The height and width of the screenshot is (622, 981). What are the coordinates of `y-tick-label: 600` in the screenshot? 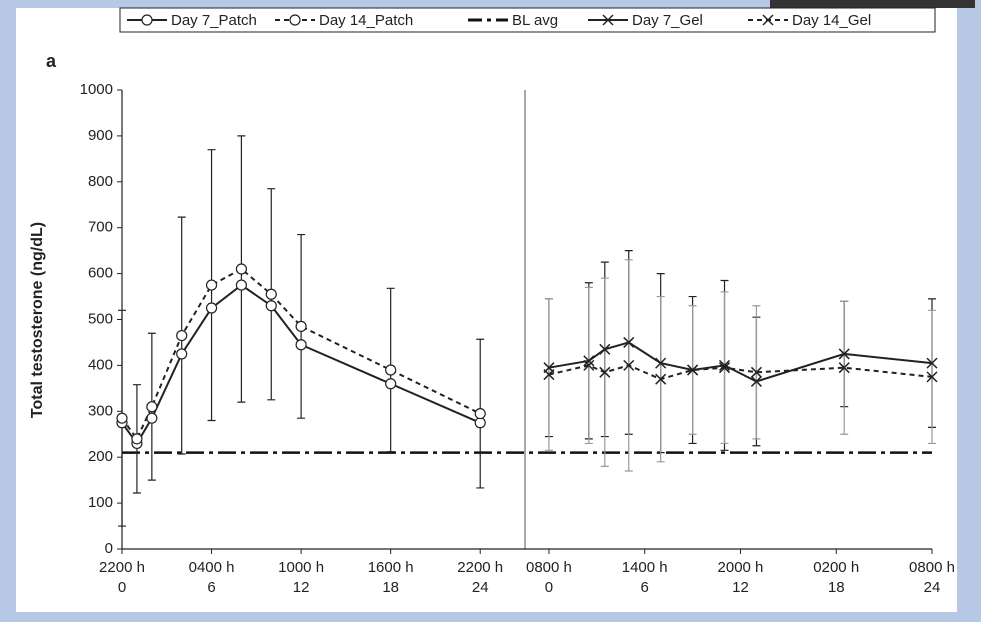 It's located at (100, 273).